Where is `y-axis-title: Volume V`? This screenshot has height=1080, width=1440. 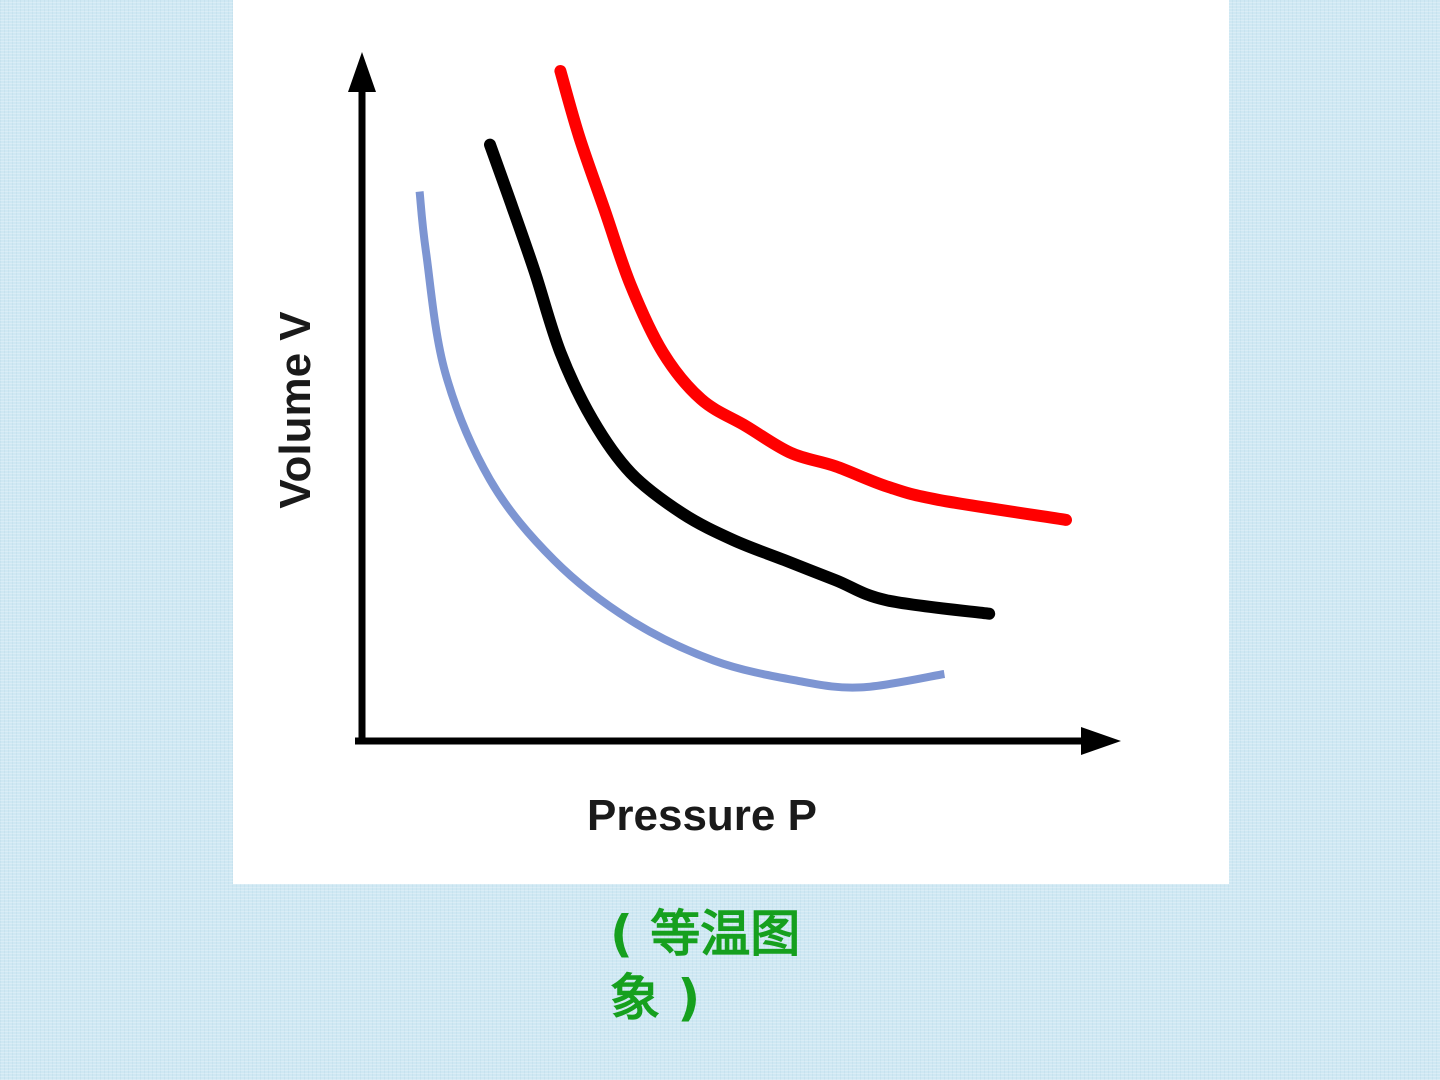 y-axis-title: Volume V is located at coordinates (295, 410).